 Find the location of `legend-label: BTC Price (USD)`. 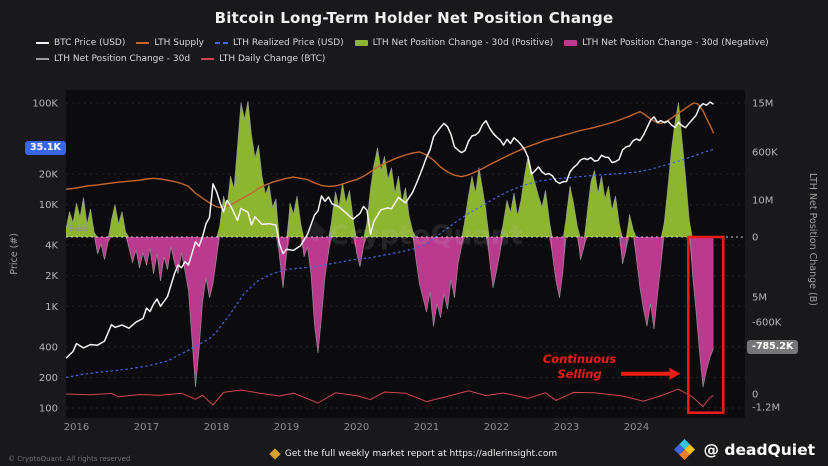

legend-label: BTC Price (USD) is located at coordinates (90, 43).